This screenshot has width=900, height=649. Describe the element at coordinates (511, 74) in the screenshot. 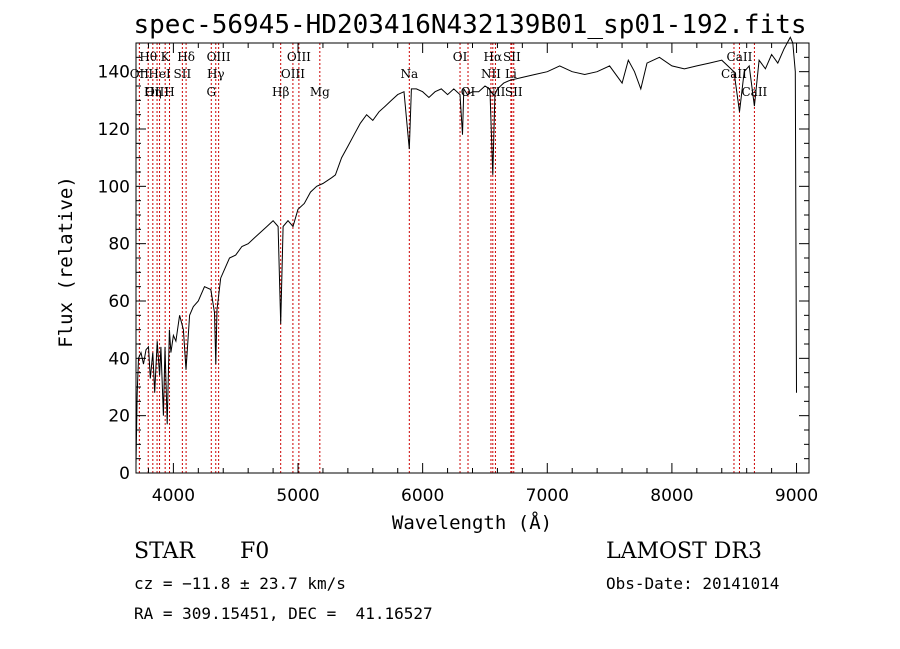

I see `spectral-line-label: Li` at that location.